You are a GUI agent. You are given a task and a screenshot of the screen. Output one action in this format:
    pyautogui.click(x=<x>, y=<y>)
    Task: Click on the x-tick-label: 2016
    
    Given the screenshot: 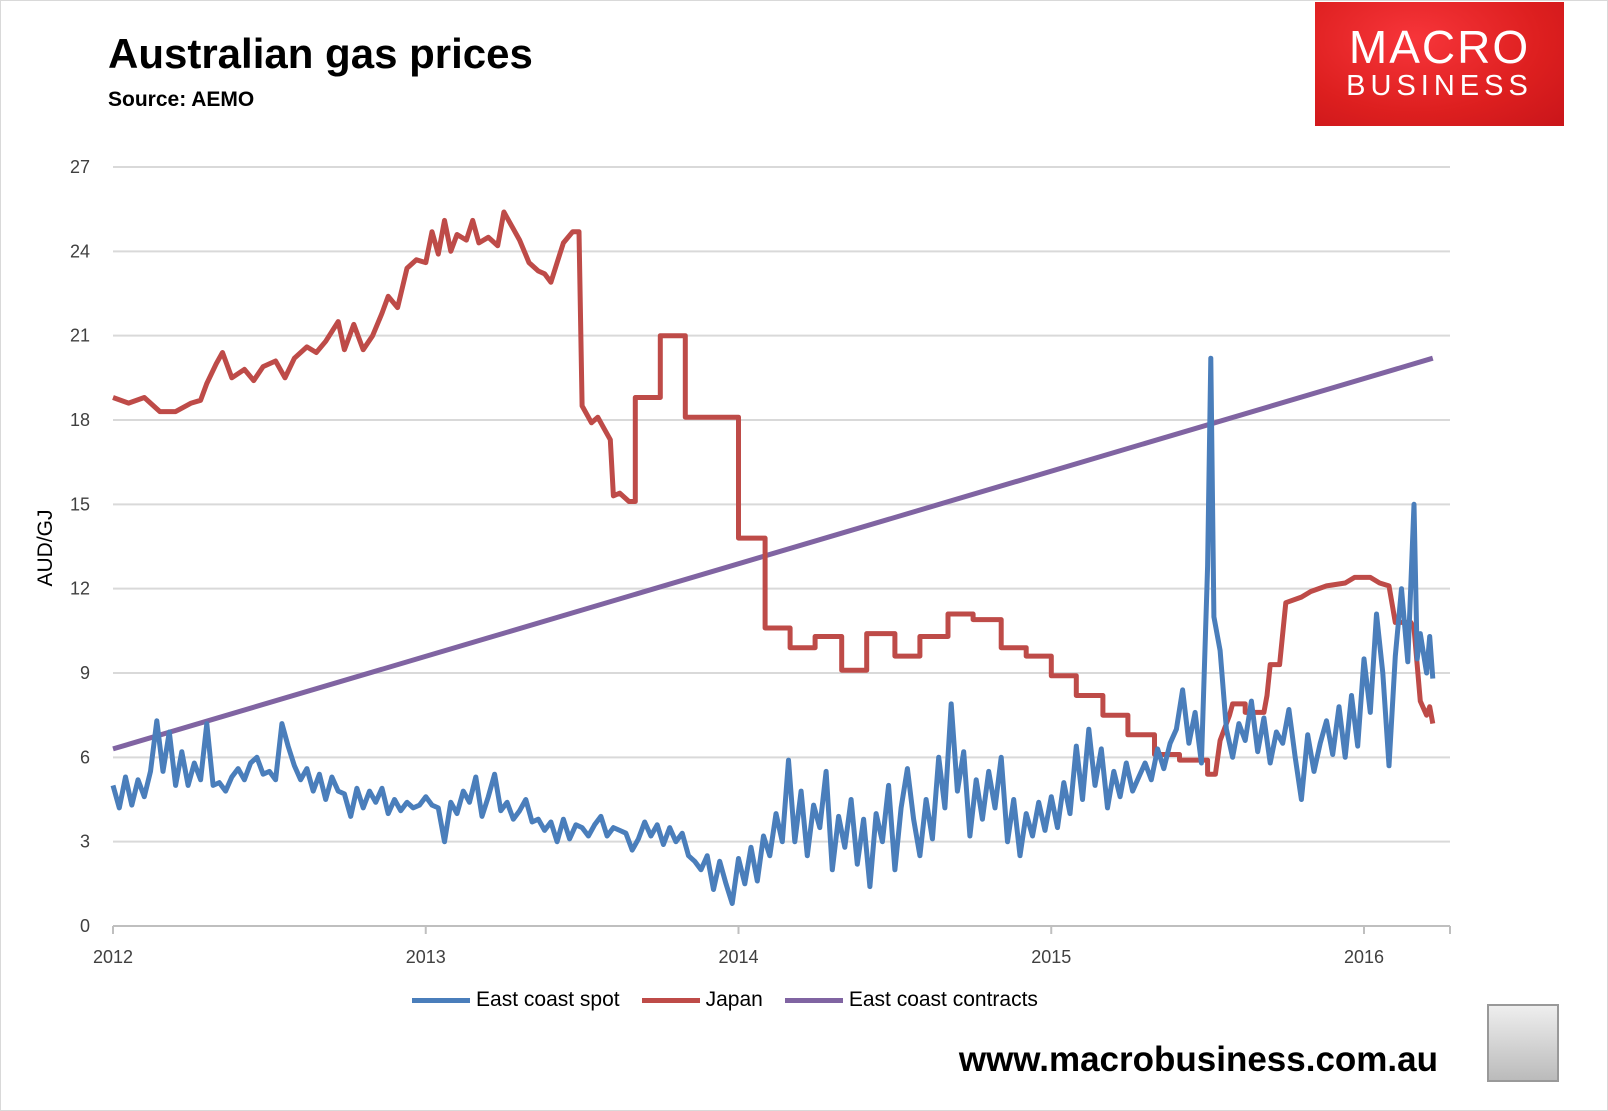 What is the action you would take?
    pyautogui.click(x=1364, y=957)
    